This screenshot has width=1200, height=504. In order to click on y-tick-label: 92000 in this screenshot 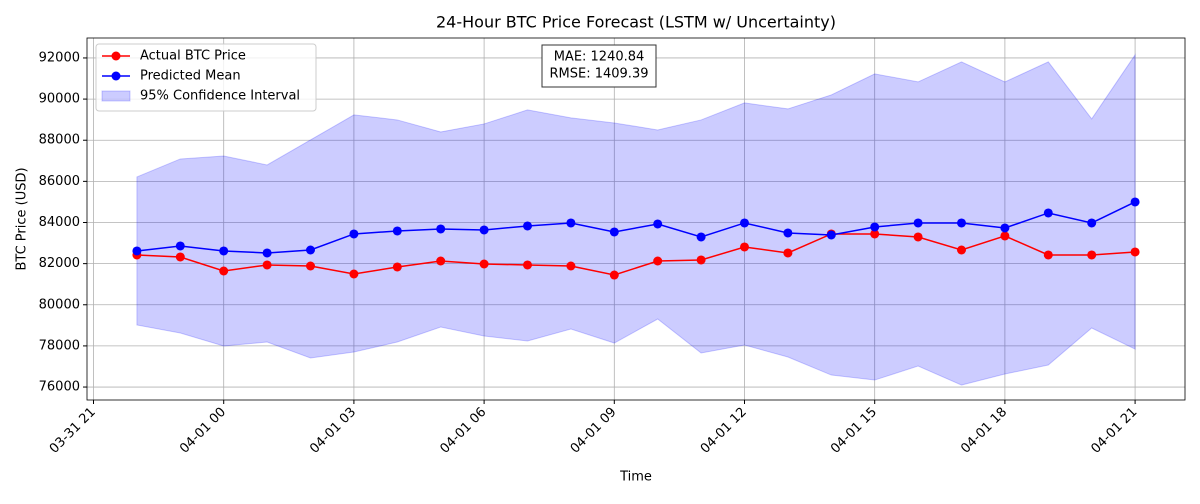, I will do `click(59, 57)`.